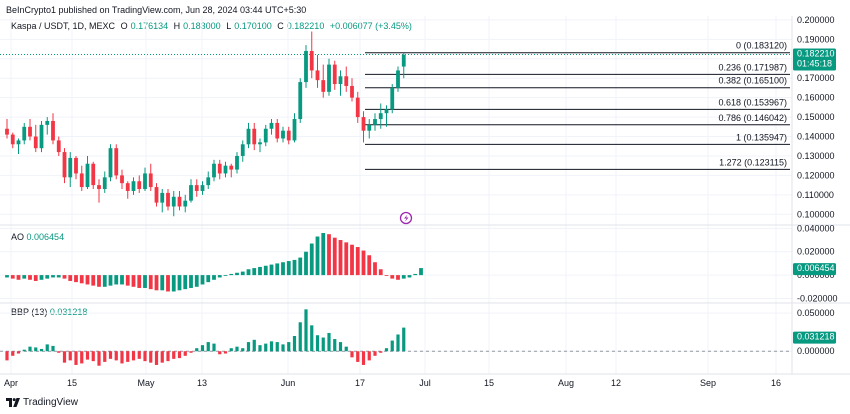 The height and width of the screenshot is (414, 850). I want to click on price-axis-label: 0.120000, so click(816, 175).